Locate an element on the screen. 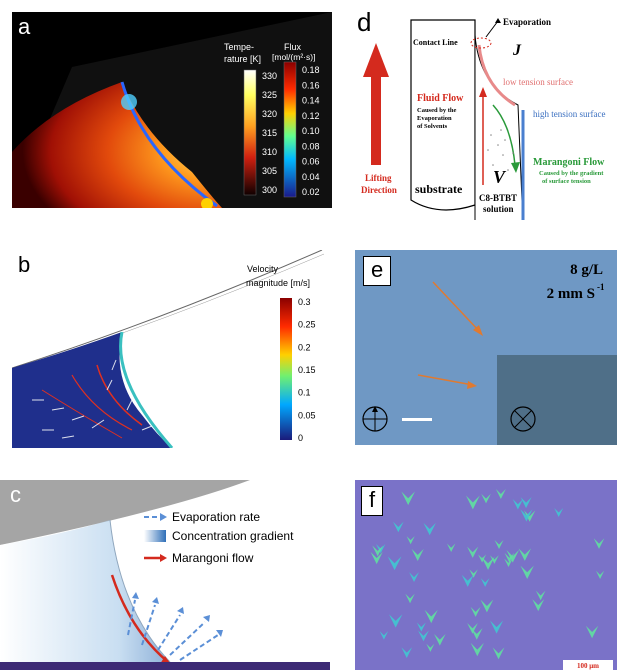  contact-line-label: Contact Line is located at coordinates (435, 42).